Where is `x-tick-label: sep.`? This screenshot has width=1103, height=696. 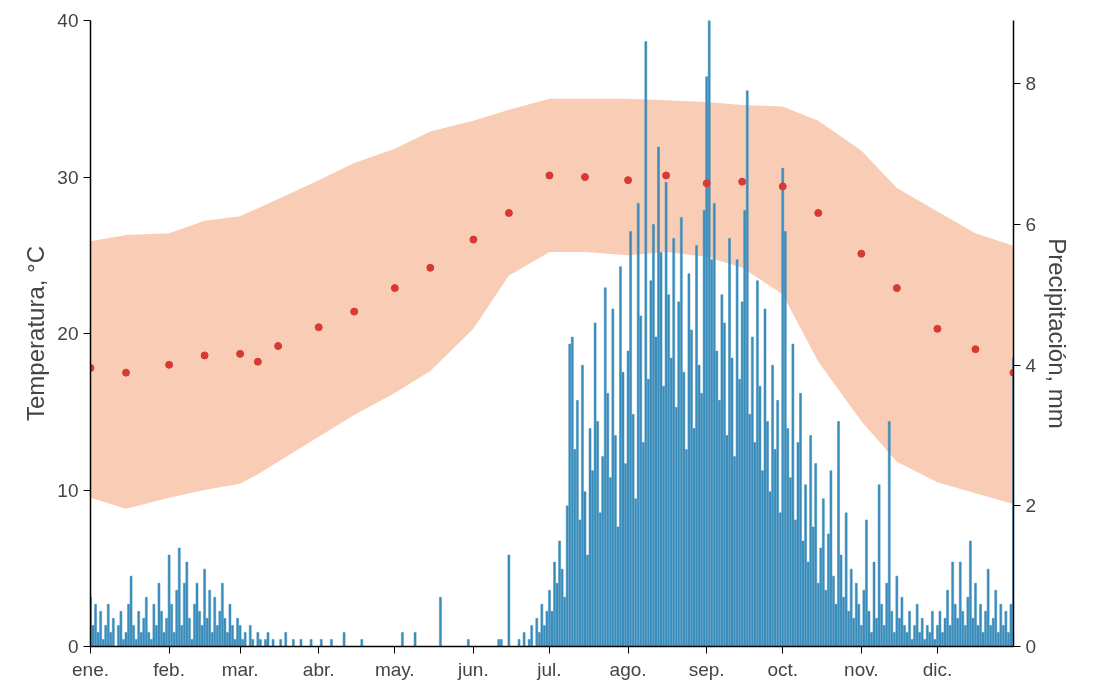
x-tick-label: sep. is located at coordinates (706, 669).